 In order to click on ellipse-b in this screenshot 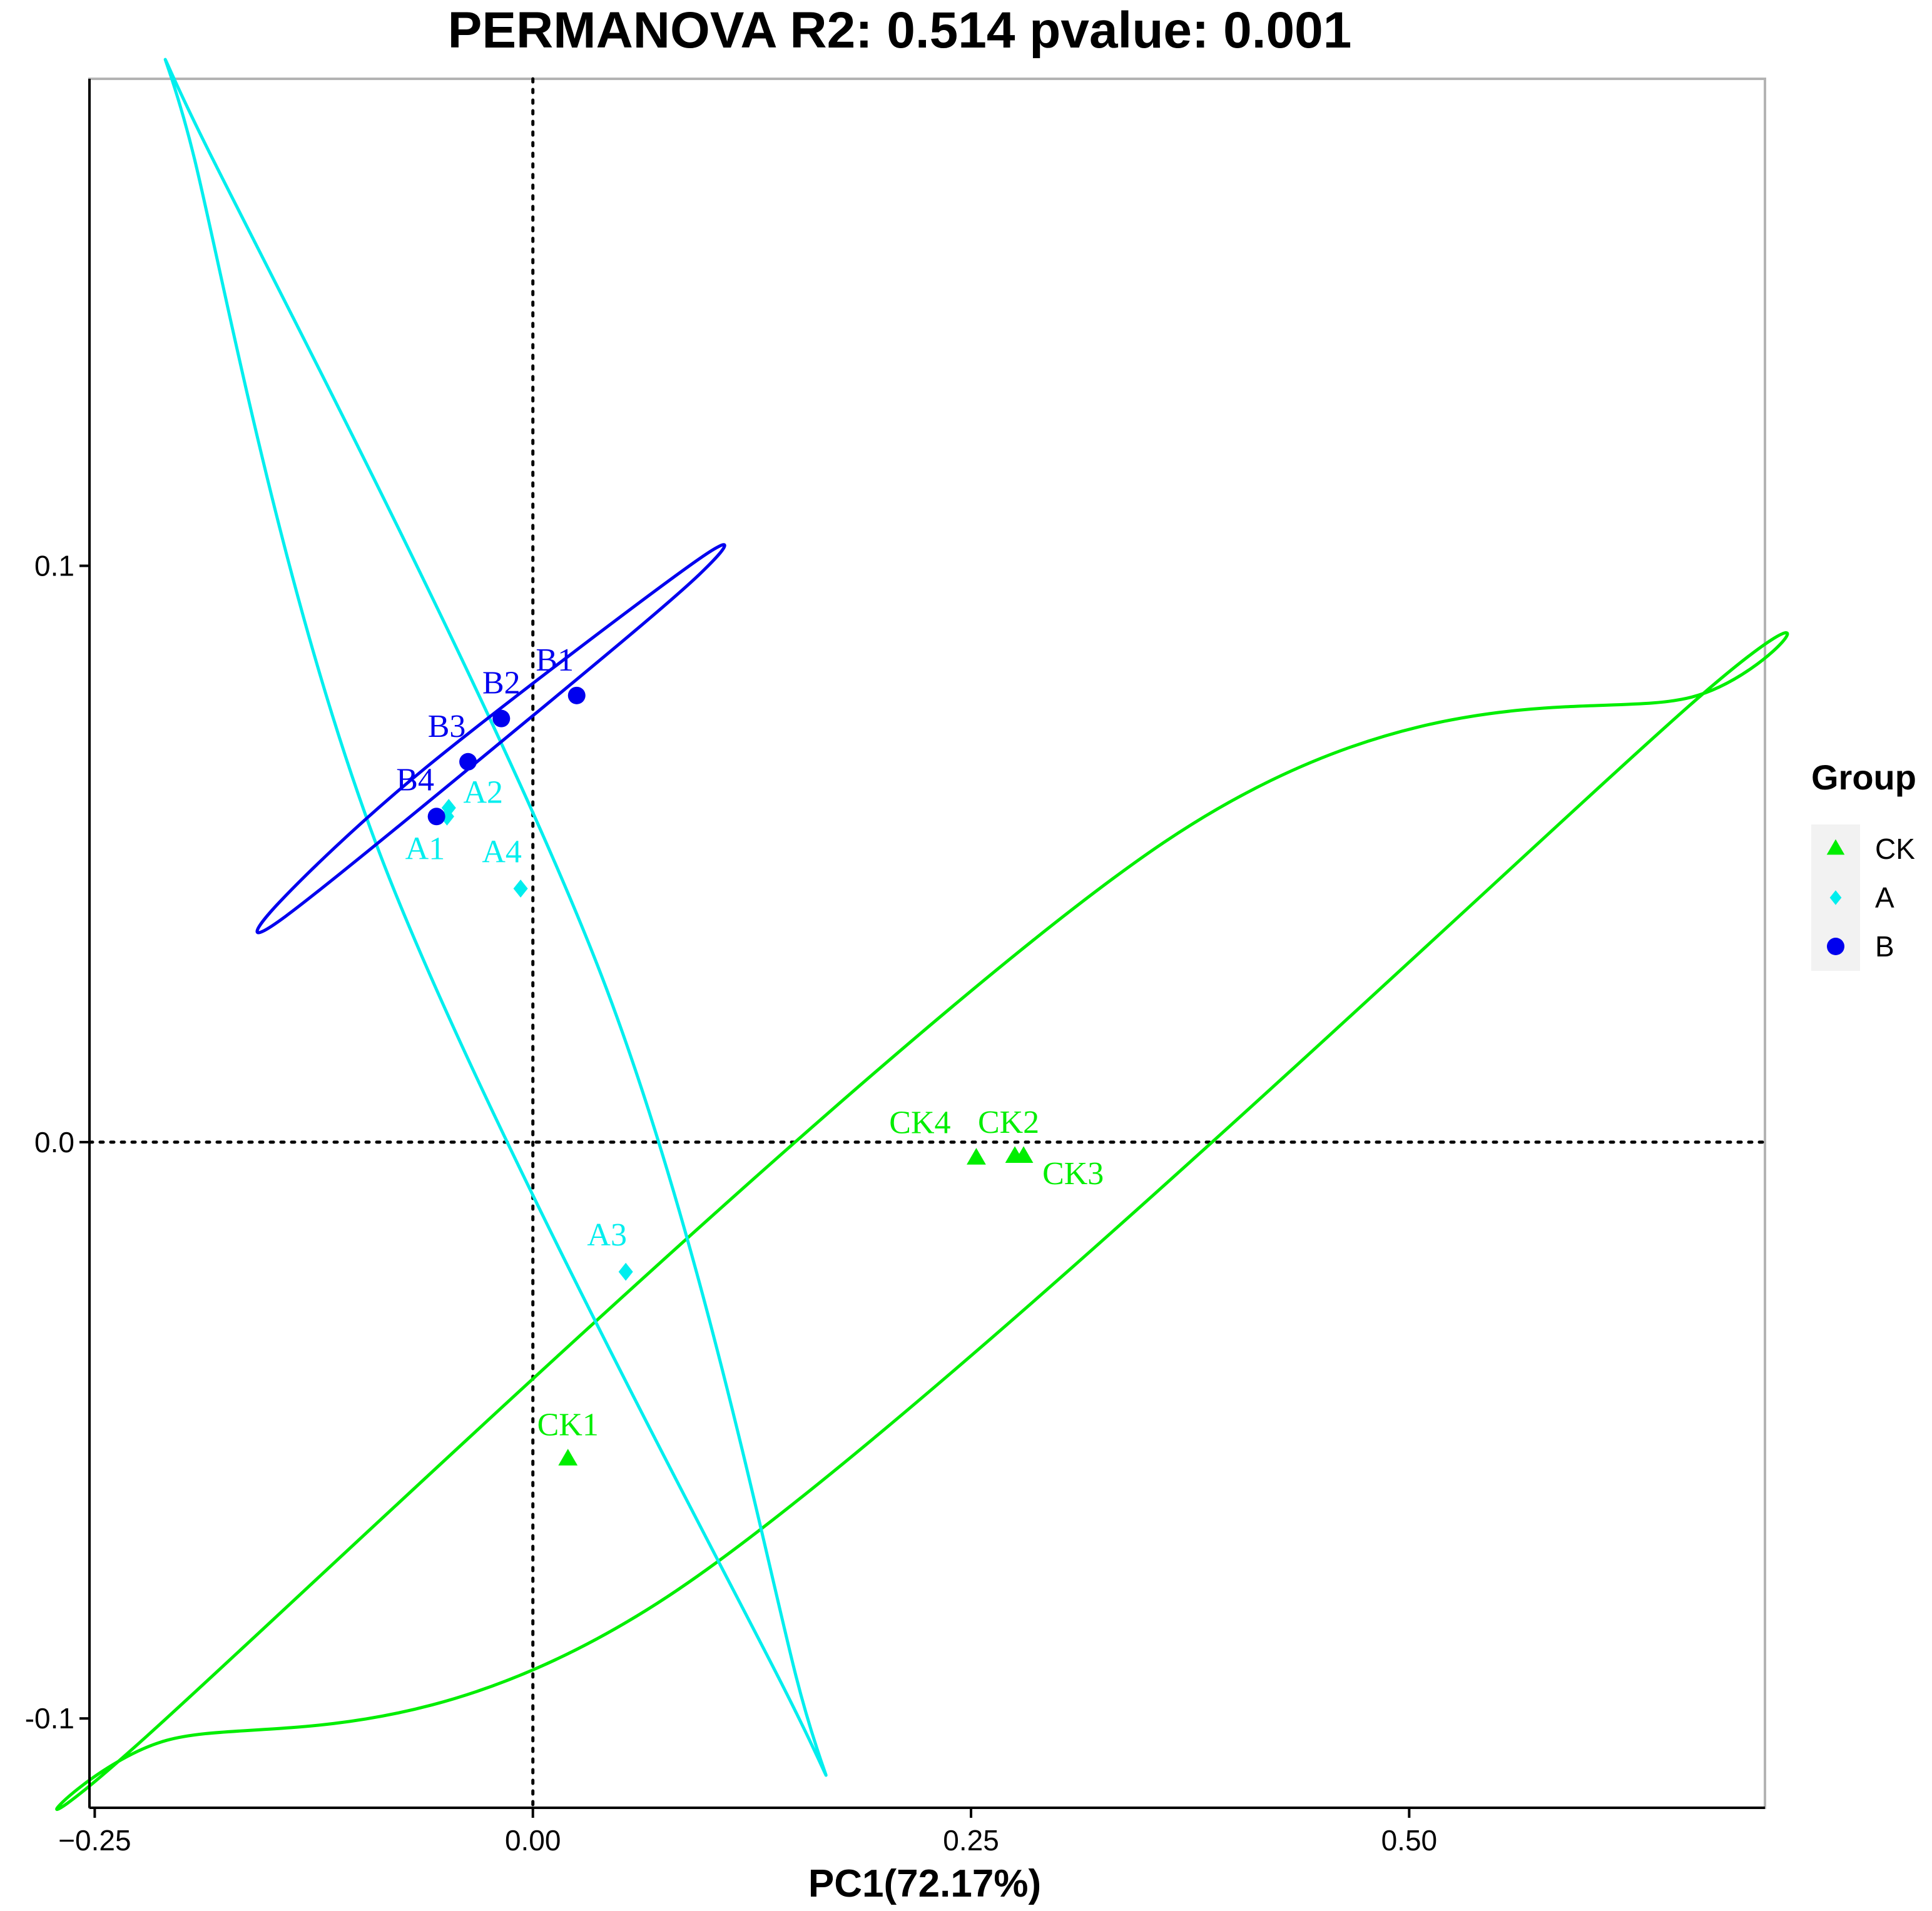, I will do `click(491, 739)`.